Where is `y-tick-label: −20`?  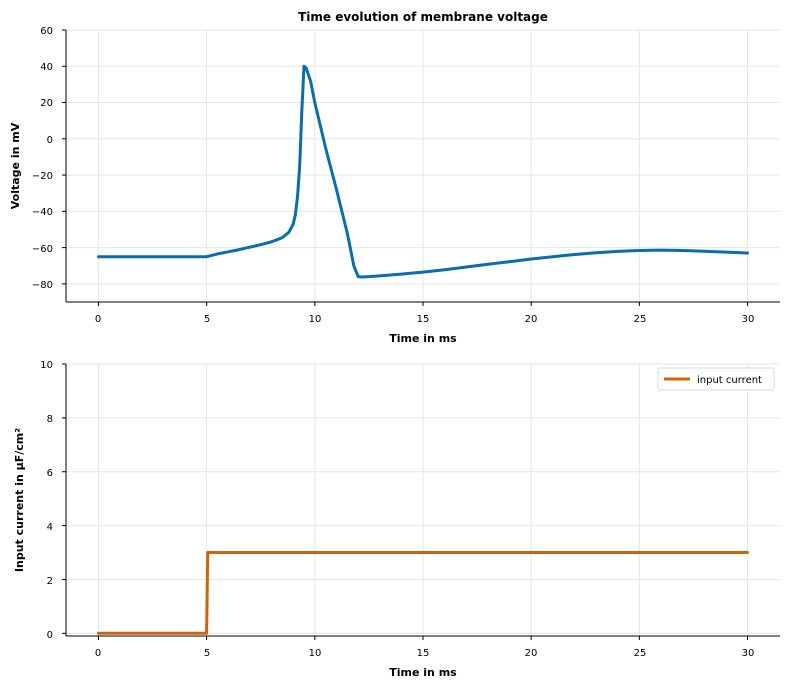 y-tick-label: −20 is located at coordinates (42, 176).